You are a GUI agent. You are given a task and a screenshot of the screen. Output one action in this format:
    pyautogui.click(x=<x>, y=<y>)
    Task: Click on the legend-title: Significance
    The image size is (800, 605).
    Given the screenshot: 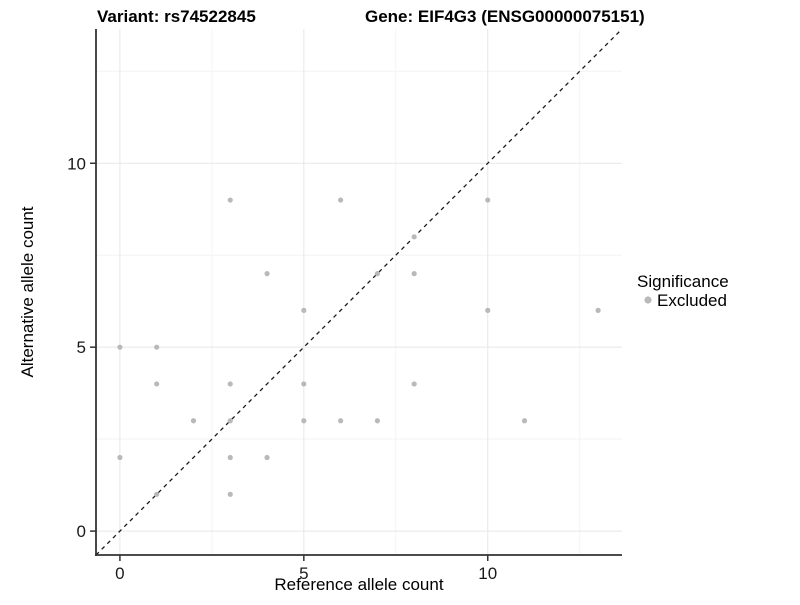 What is the action you would take?
    pyautogui.click(x=683, y=281)
    